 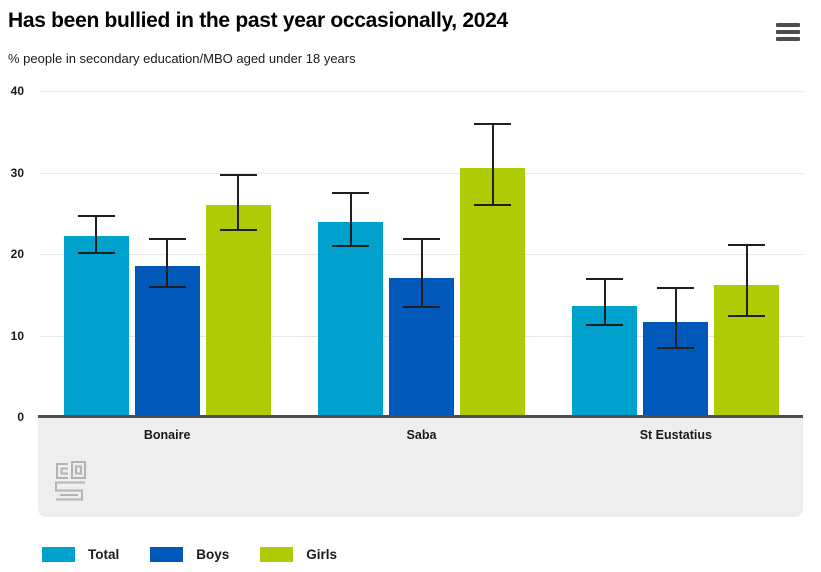 What do you see at coordinates (70, 481) in the screenshot?
I see `cbs-logo` at bounding box center [70, 481].